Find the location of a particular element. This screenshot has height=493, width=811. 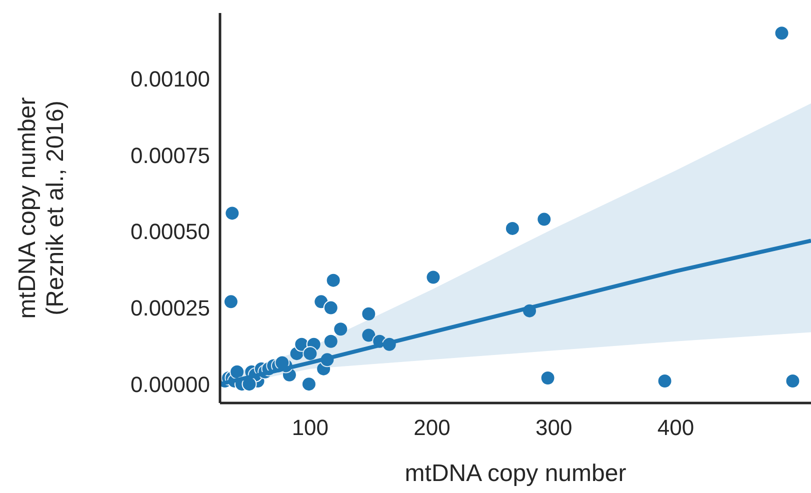

y-tick-label: 0.00000 is located at coordinates (170, 384).